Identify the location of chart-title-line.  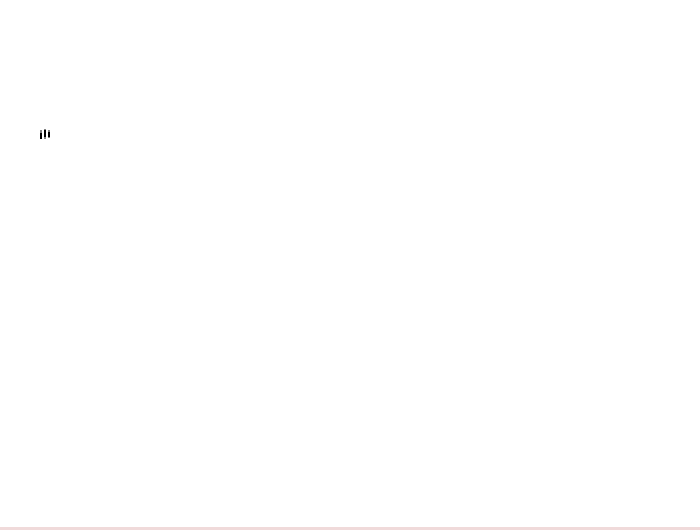
(47, 135).